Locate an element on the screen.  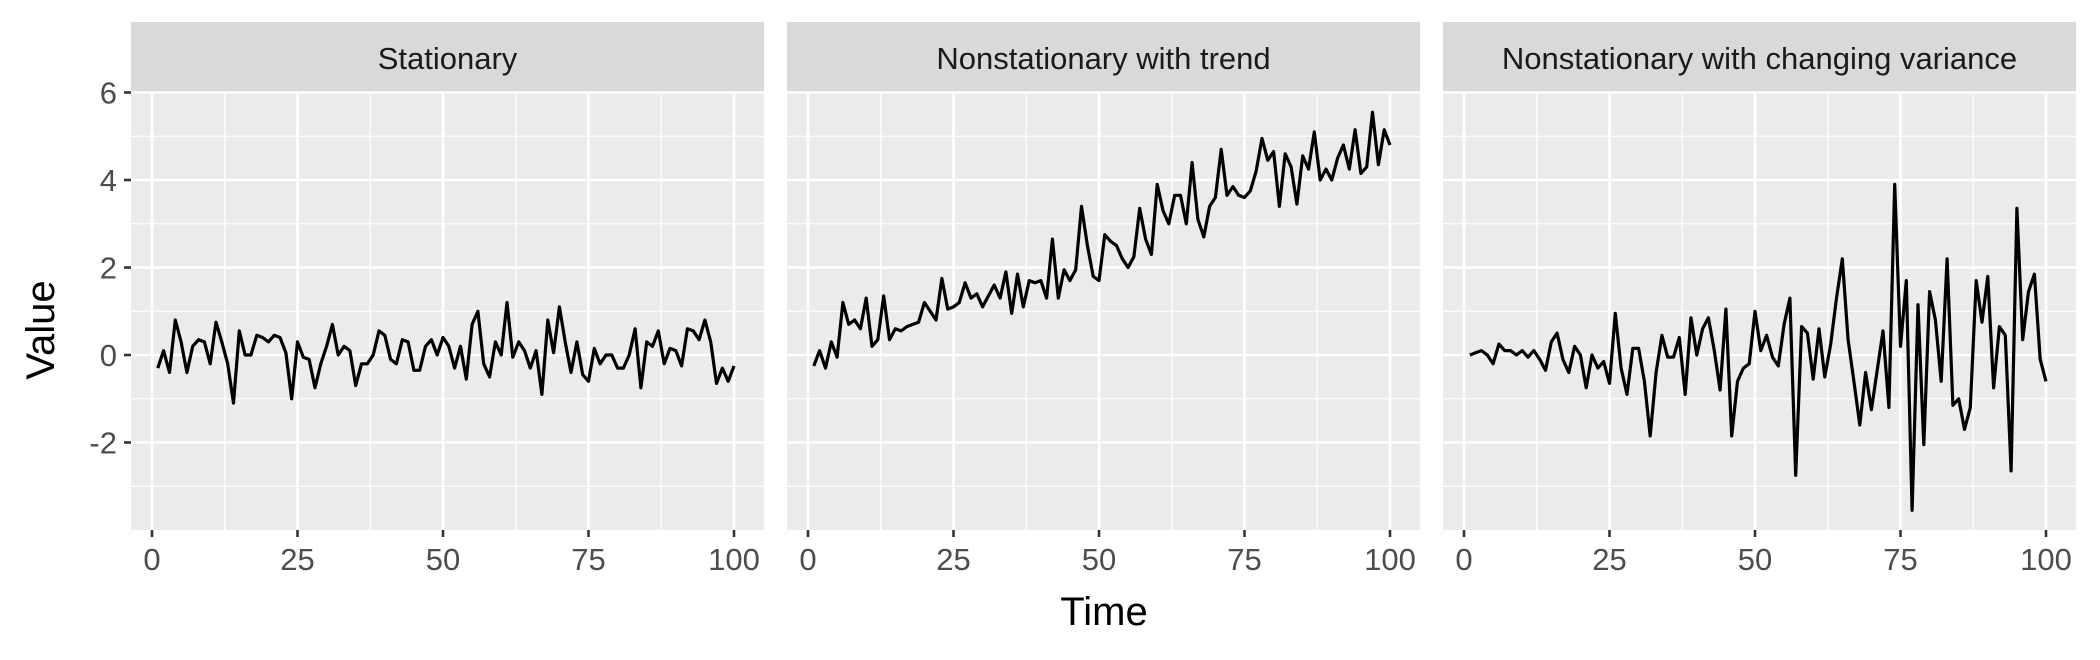
facet-title: Stationary is located at coordinates (448, 58).